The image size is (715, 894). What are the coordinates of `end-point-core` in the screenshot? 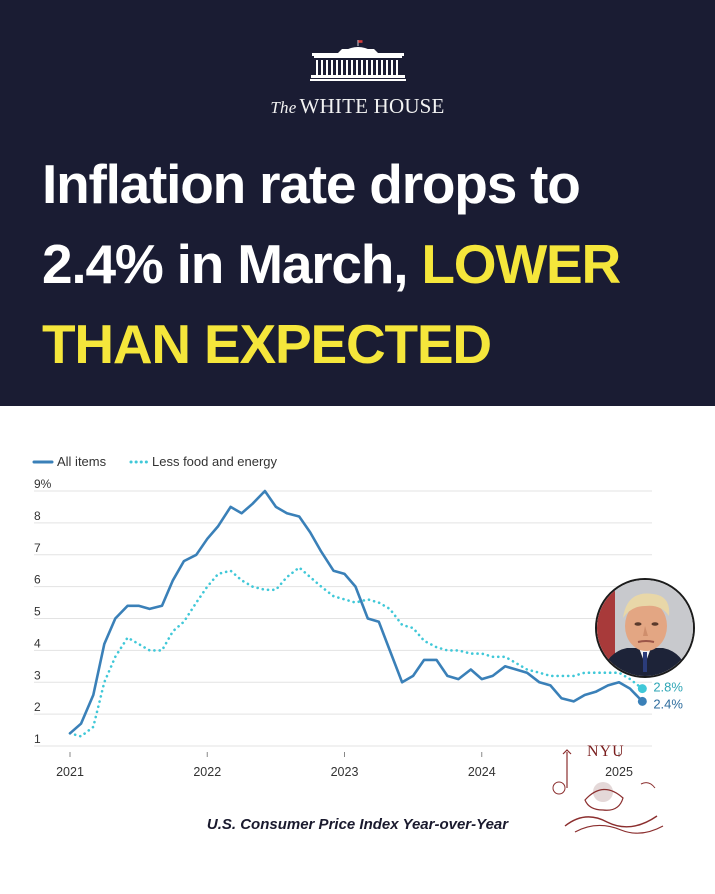 It's located at (642, 689).